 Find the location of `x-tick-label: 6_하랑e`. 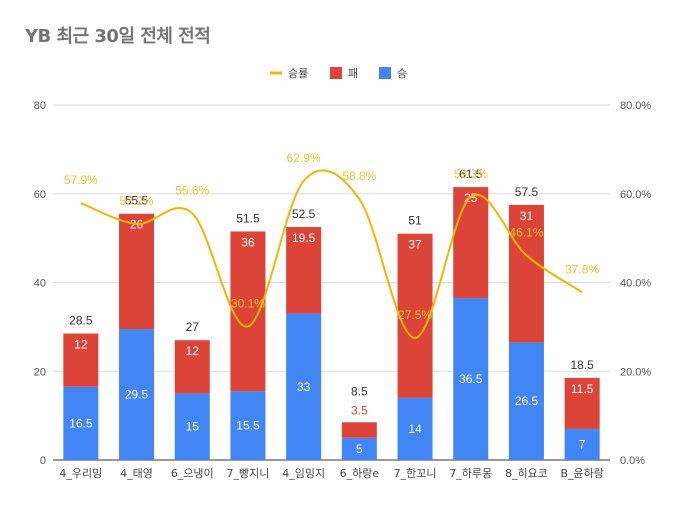

x-tick-label: 6_하랑e is located at coordinates (360, 473).